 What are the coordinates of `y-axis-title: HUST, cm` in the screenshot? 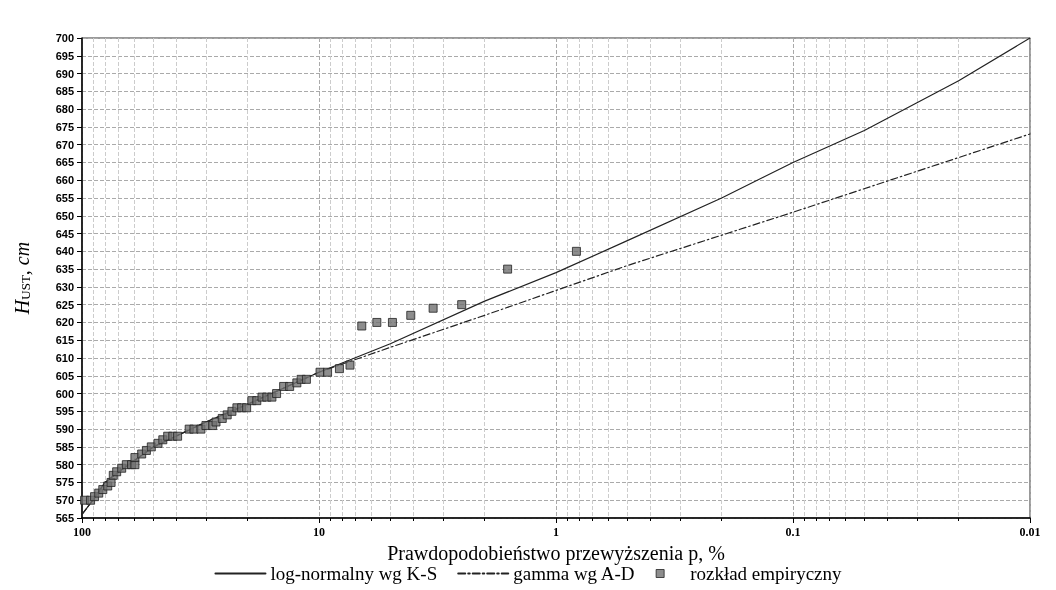 It's located at (21, 278).